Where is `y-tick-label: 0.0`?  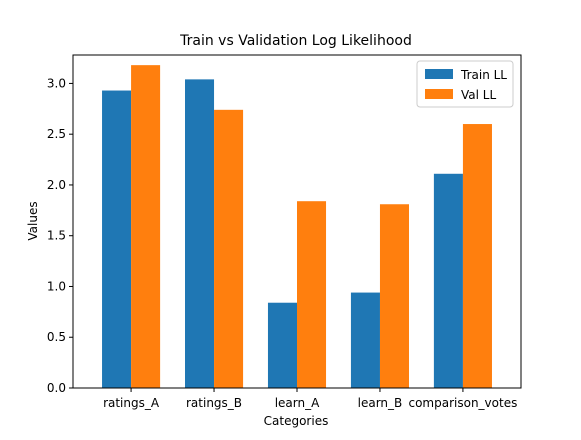
y-tick-label: 0.0 is located at coordinates (56, 388).